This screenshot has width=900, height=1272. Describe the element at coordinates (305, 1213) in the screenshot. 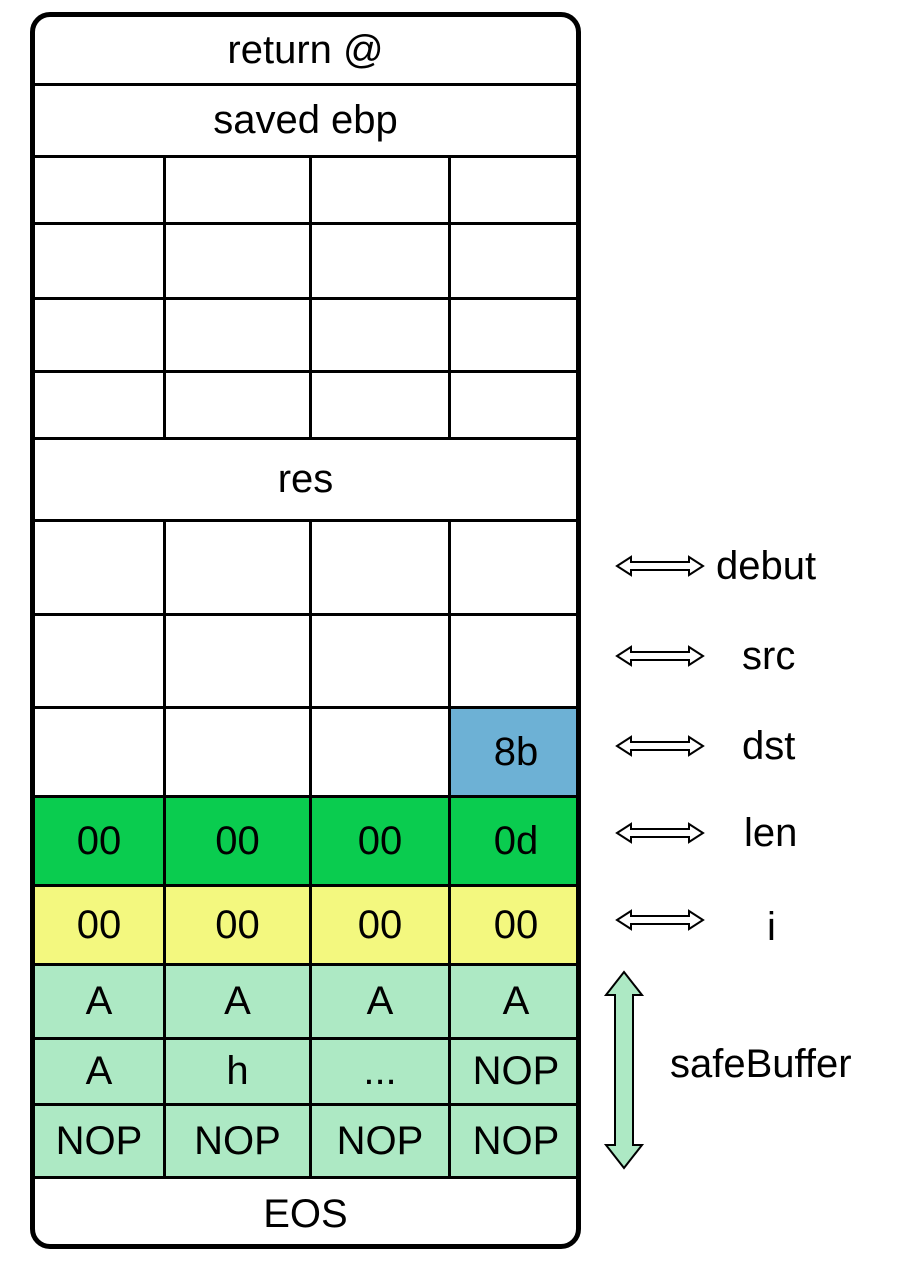

I see `eos-label: EOS` at that location.